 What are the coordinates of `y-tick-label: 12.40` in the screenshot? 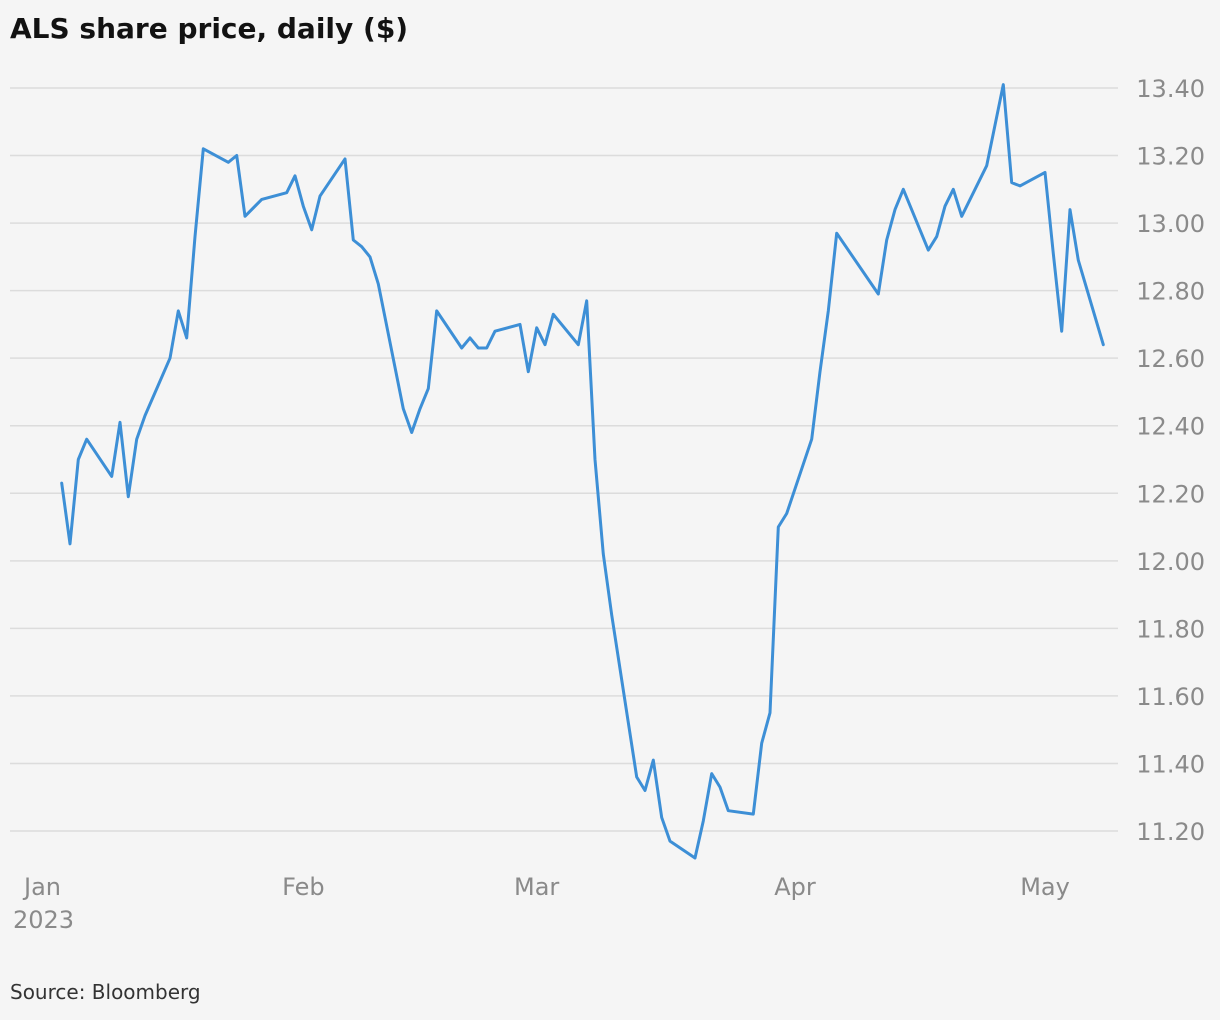 It's located at (1170, 427).